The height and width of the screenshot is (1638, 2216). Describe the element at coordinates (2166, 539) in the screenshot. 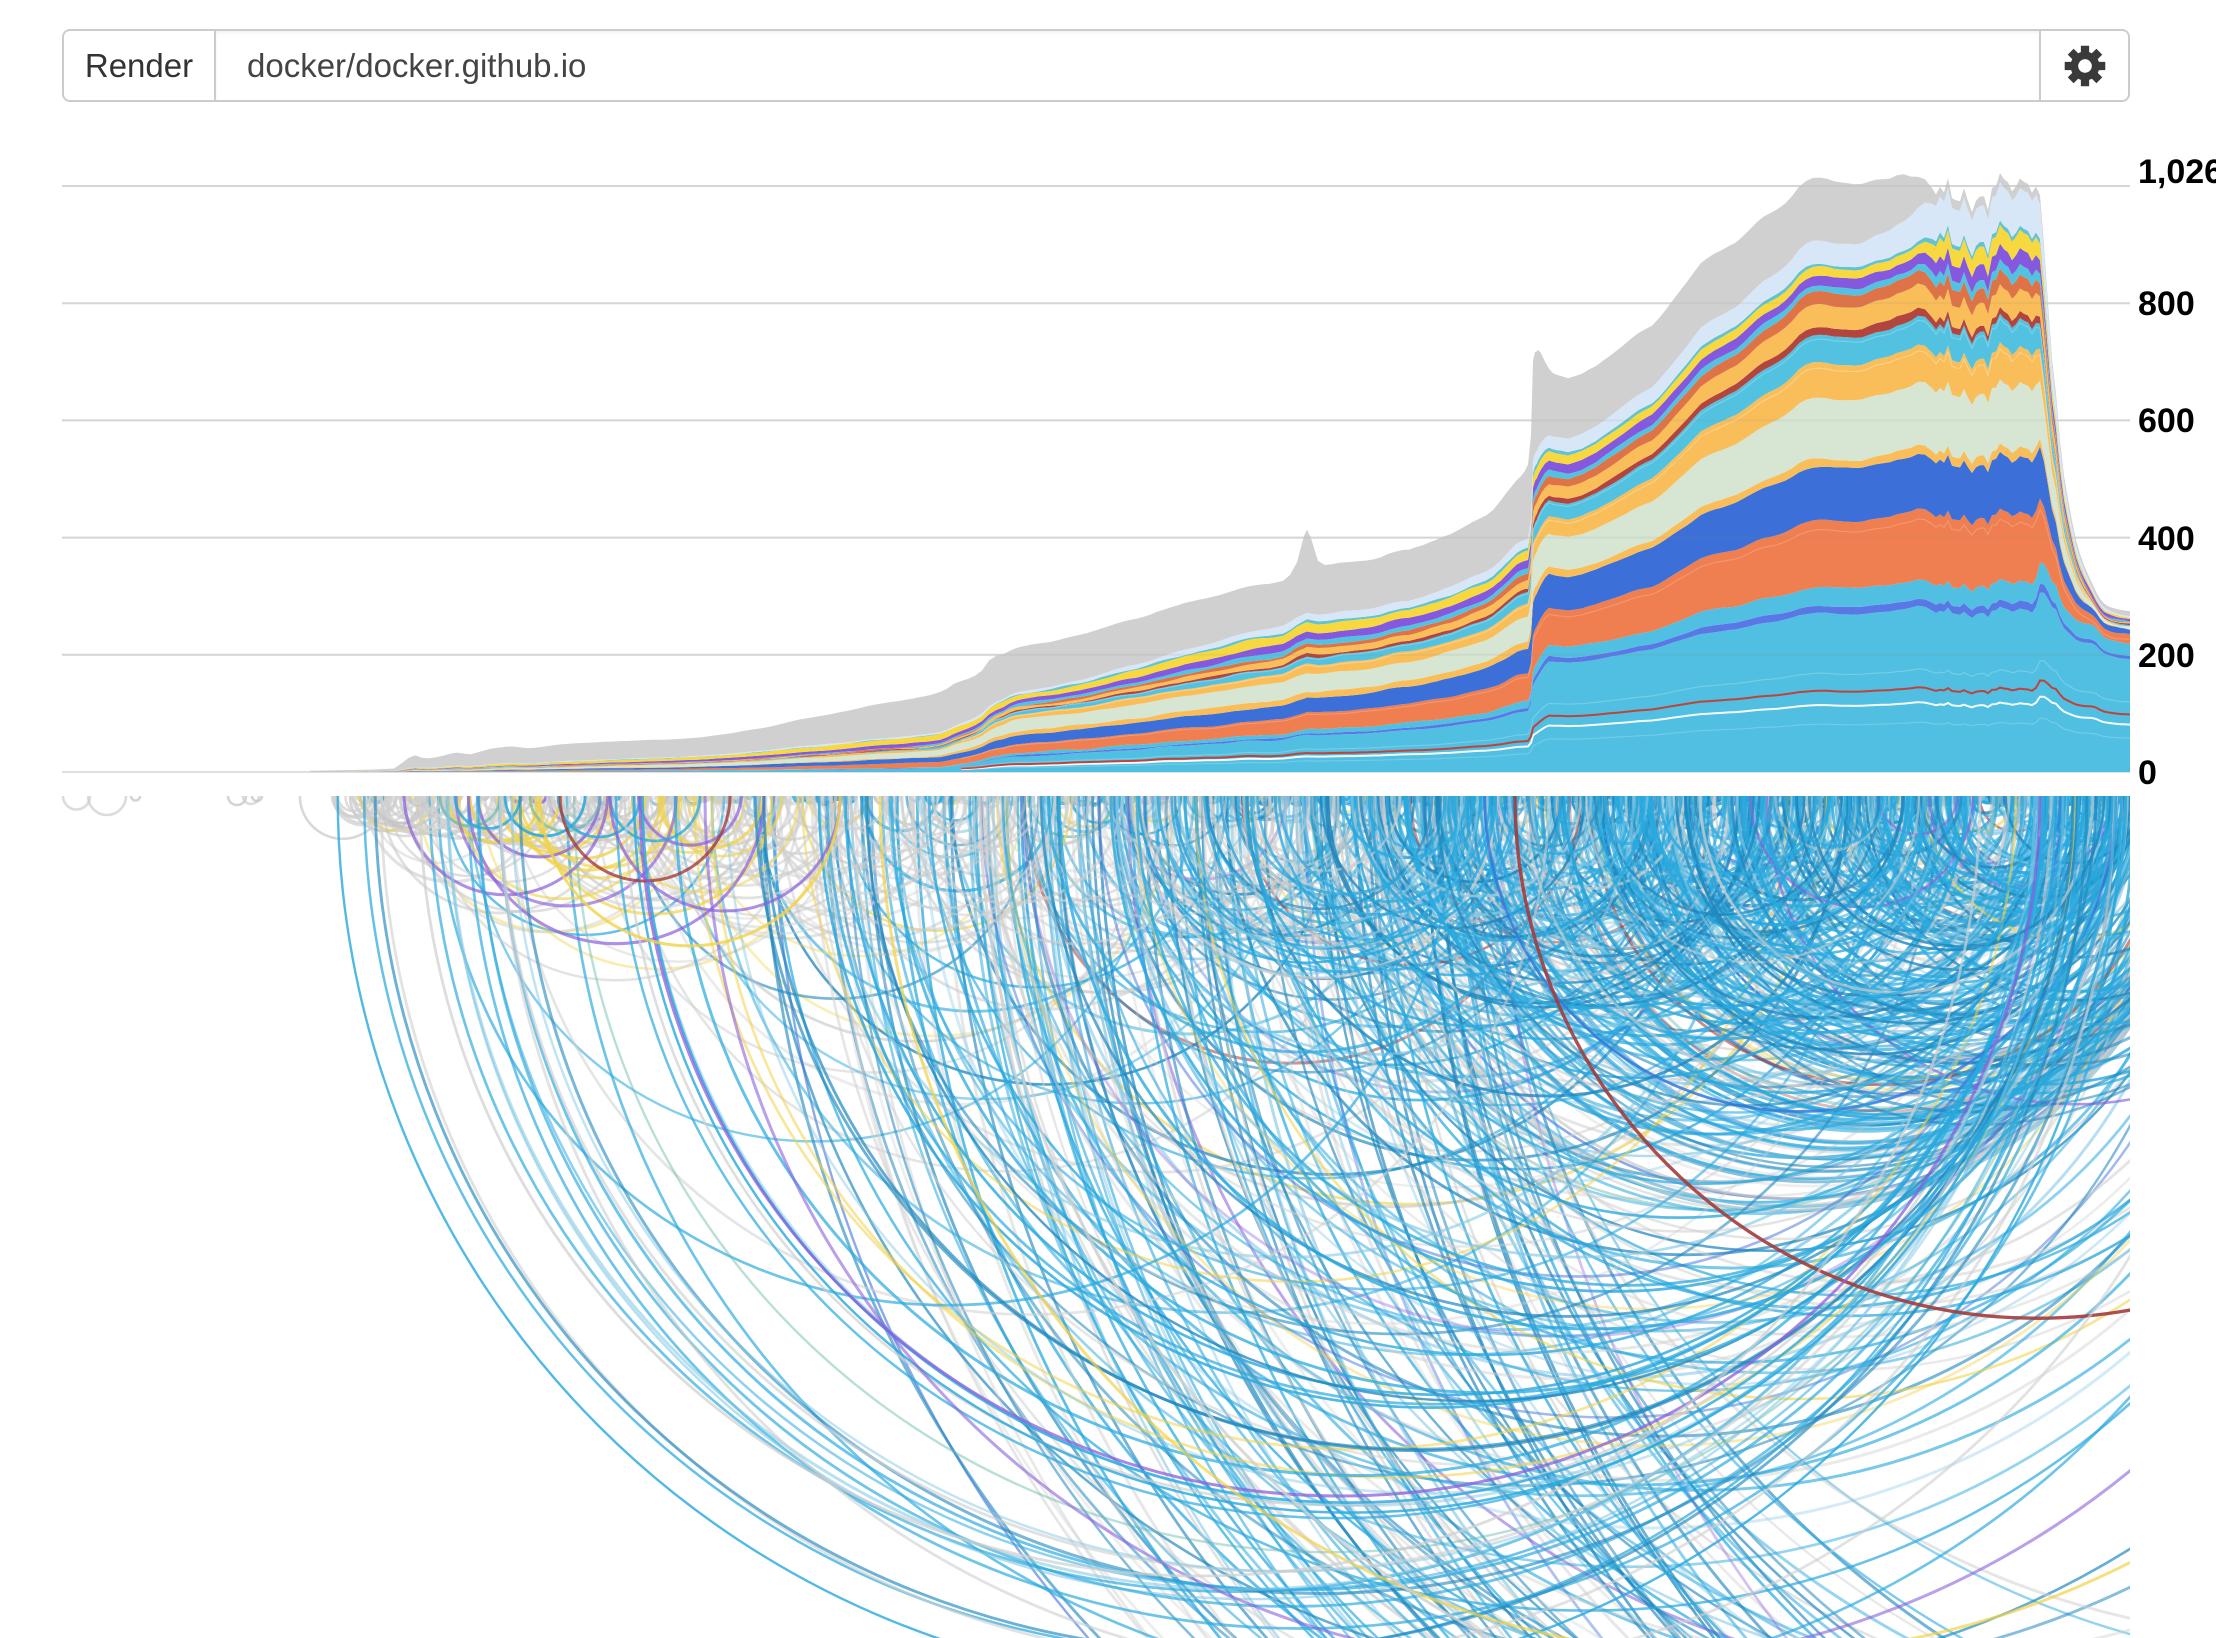

I see `svg-text: 400` at that location.